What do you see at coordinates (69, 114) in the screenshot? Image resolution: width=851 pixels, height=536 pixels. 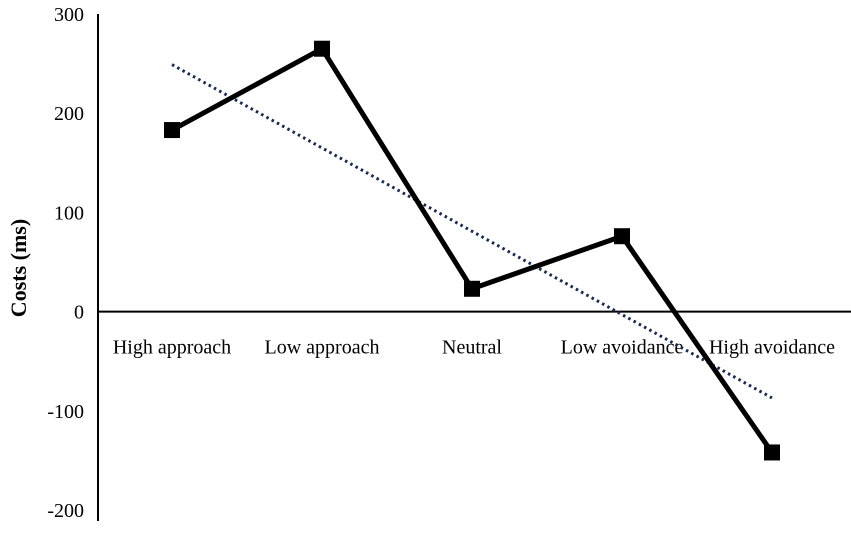 I see `y-tick-label: 200` at bounding box center [69, 114].